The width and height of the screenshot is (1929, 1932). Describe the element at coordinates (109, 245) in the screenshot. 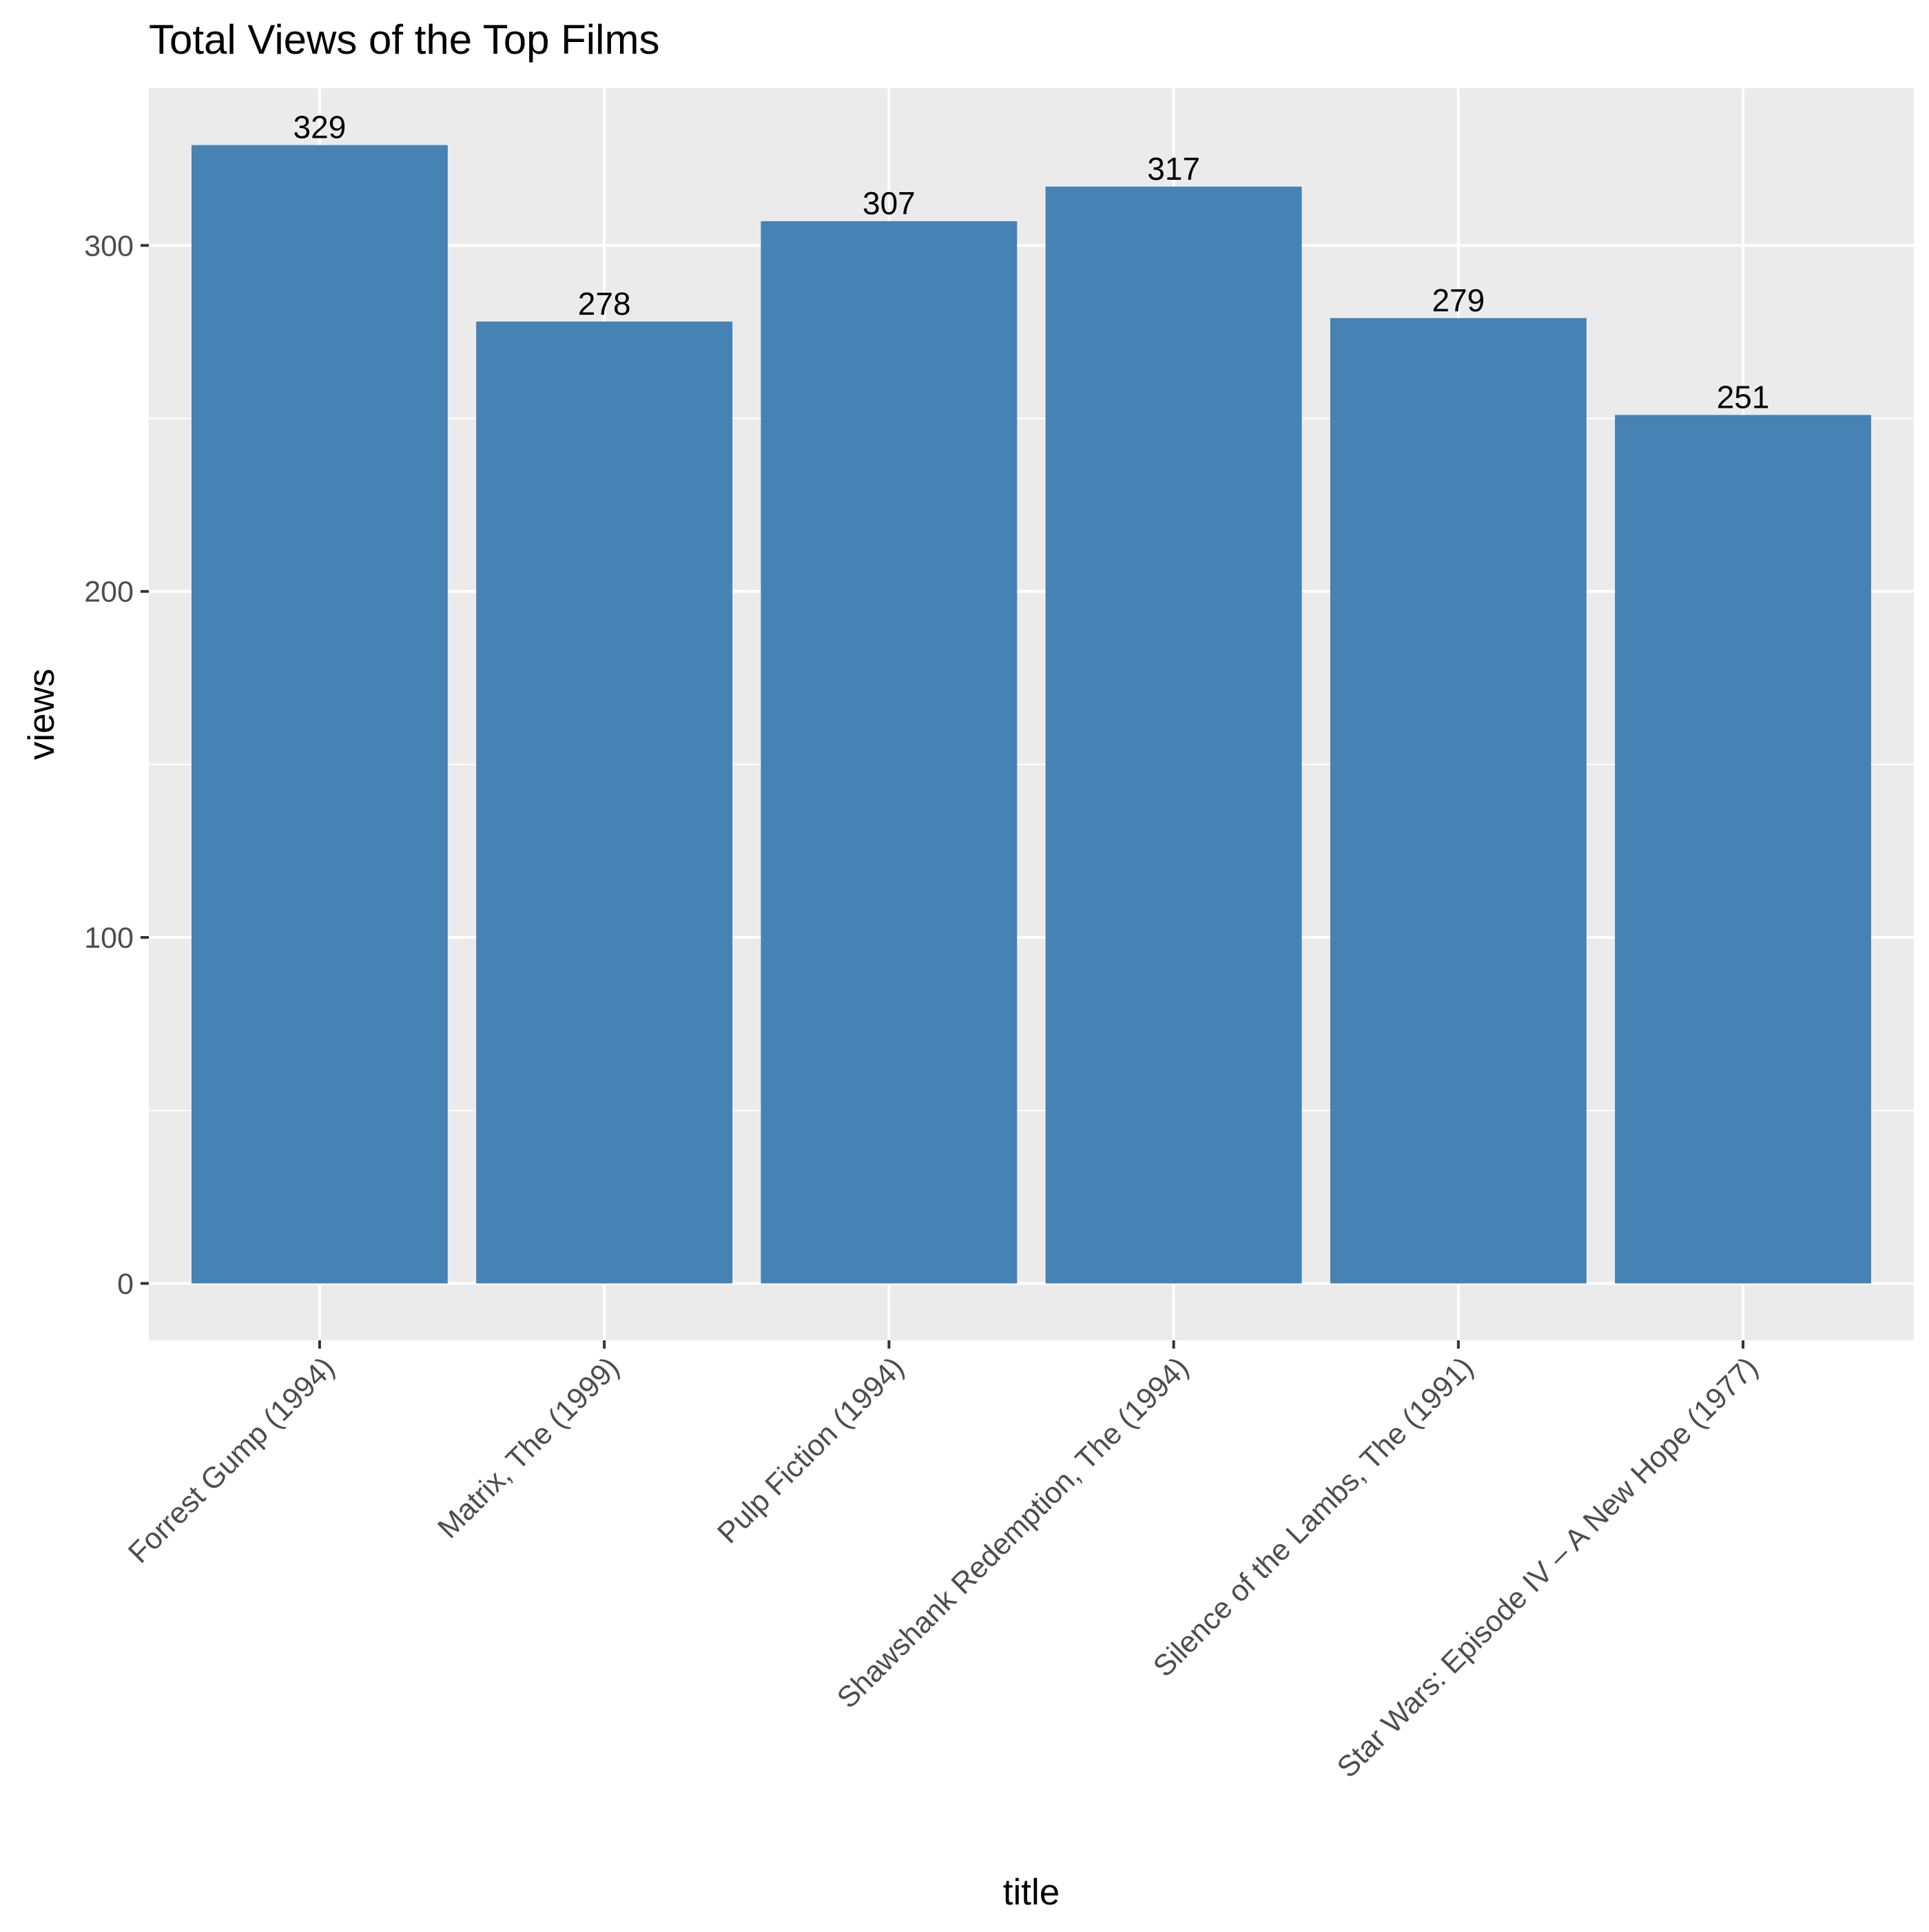

I see `y-tick-label: 300` at that location.